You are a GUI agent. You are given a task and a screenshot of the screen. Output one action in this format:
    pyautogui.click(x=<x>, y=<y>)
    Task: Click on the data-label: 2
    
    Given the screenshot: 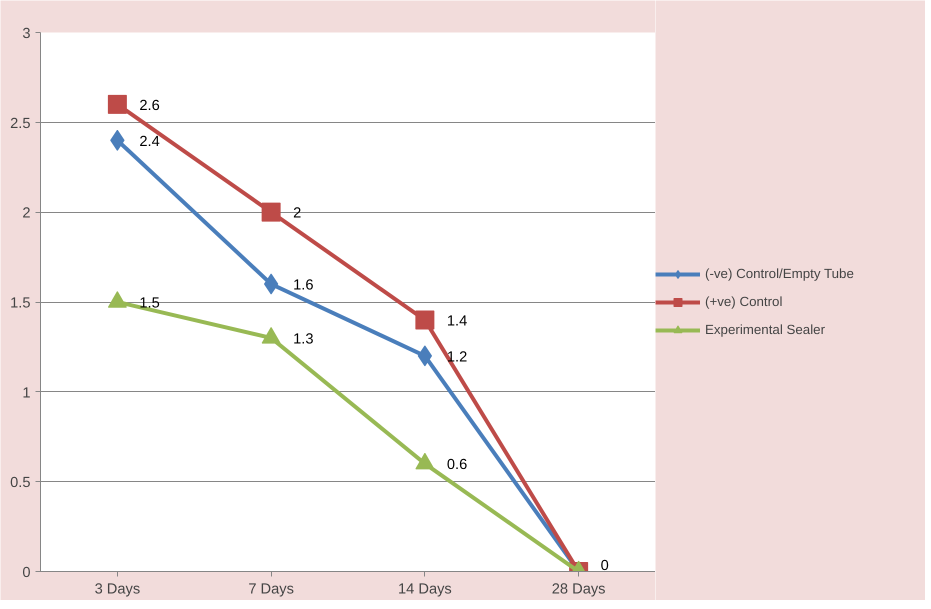 What is the action you would take?
    pyautogui.click(x=297, y=214)
    